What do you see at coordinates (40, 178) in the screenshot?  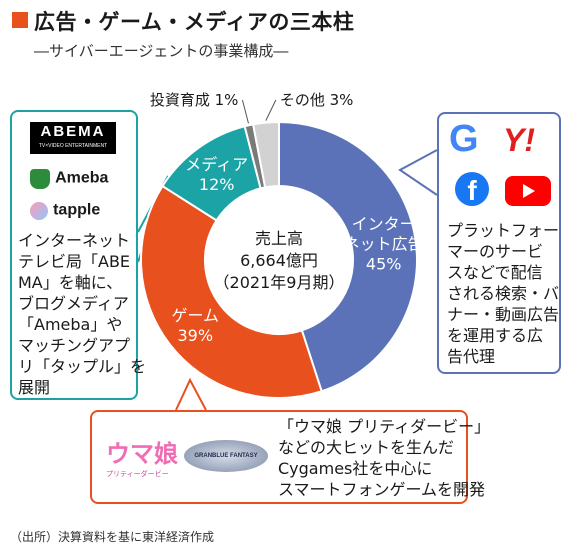 I see `ameba-cat-icon` at bounding box center [40, 178].